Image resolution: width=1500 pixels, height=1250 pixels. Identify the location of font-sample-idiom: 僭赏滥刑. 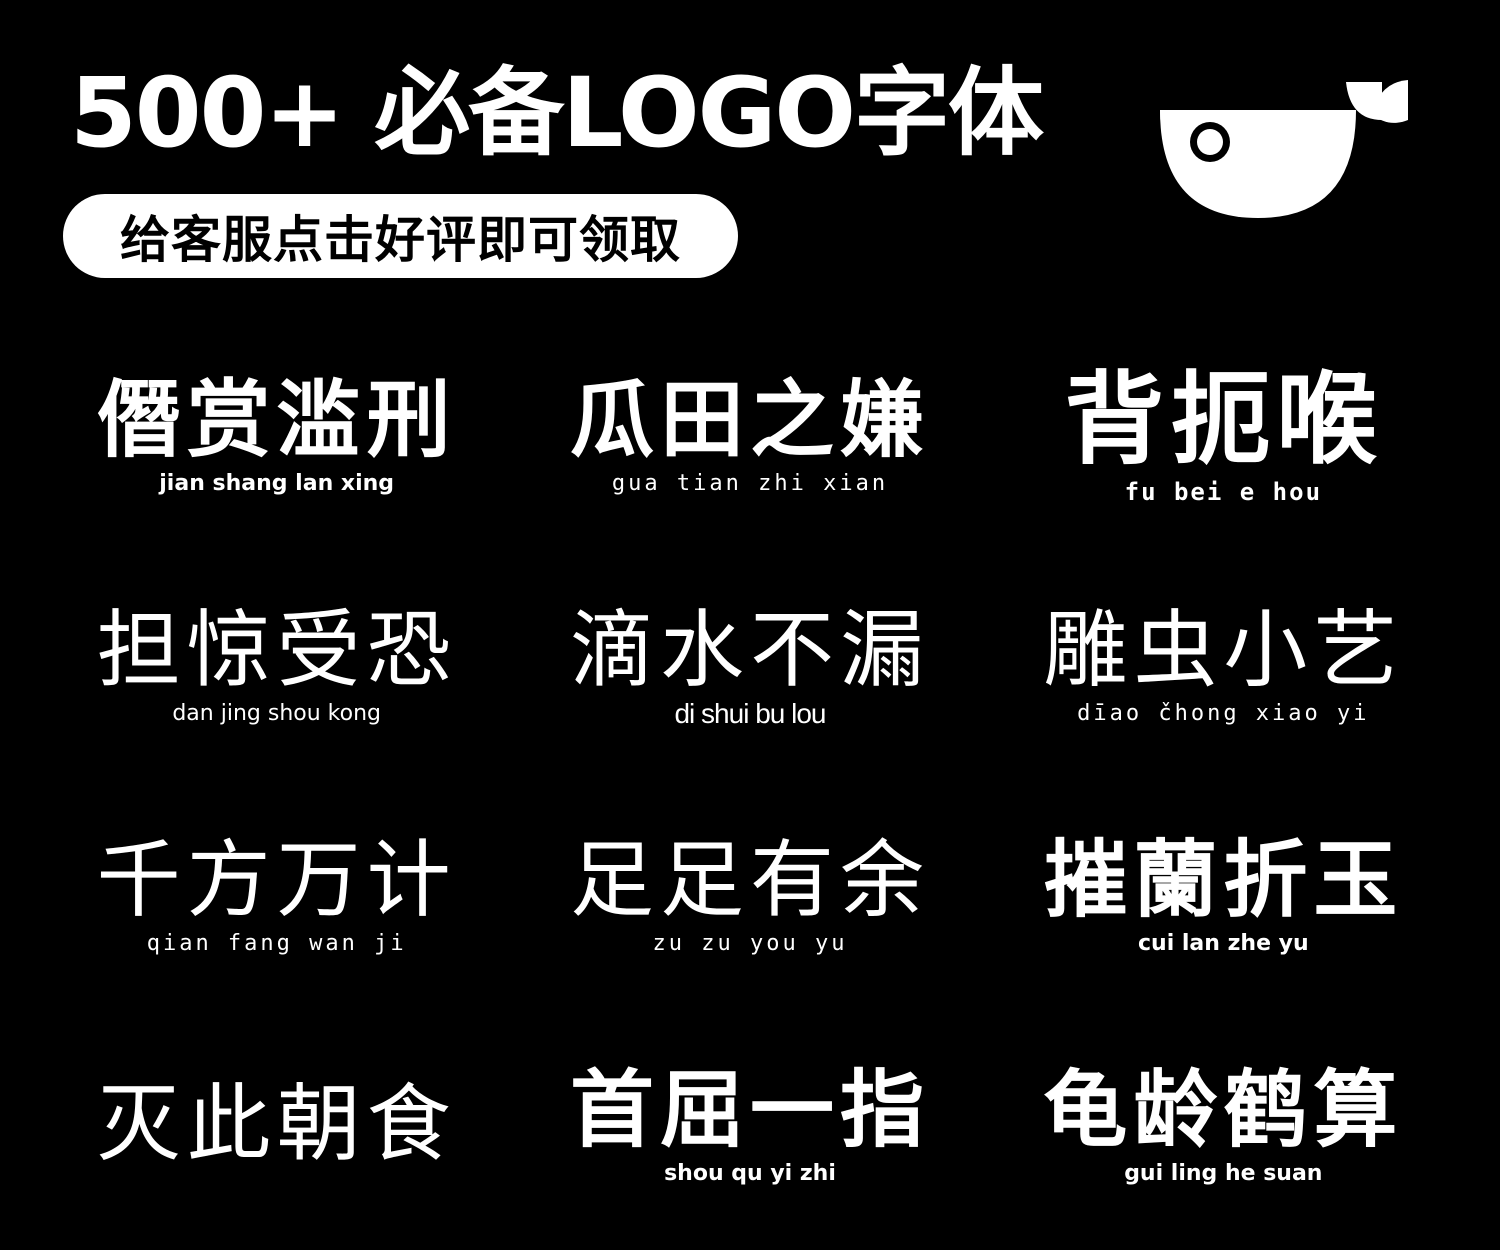
(276, 420).